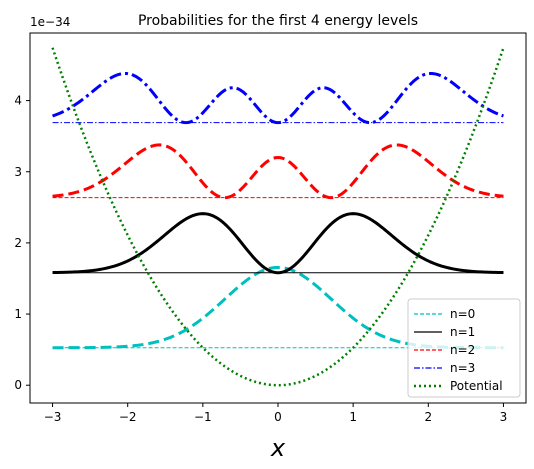  What do you see at coordinates (278, 417) in the screenshot?
I see `x-tick-label: 0` at bounding box center [278, 417].